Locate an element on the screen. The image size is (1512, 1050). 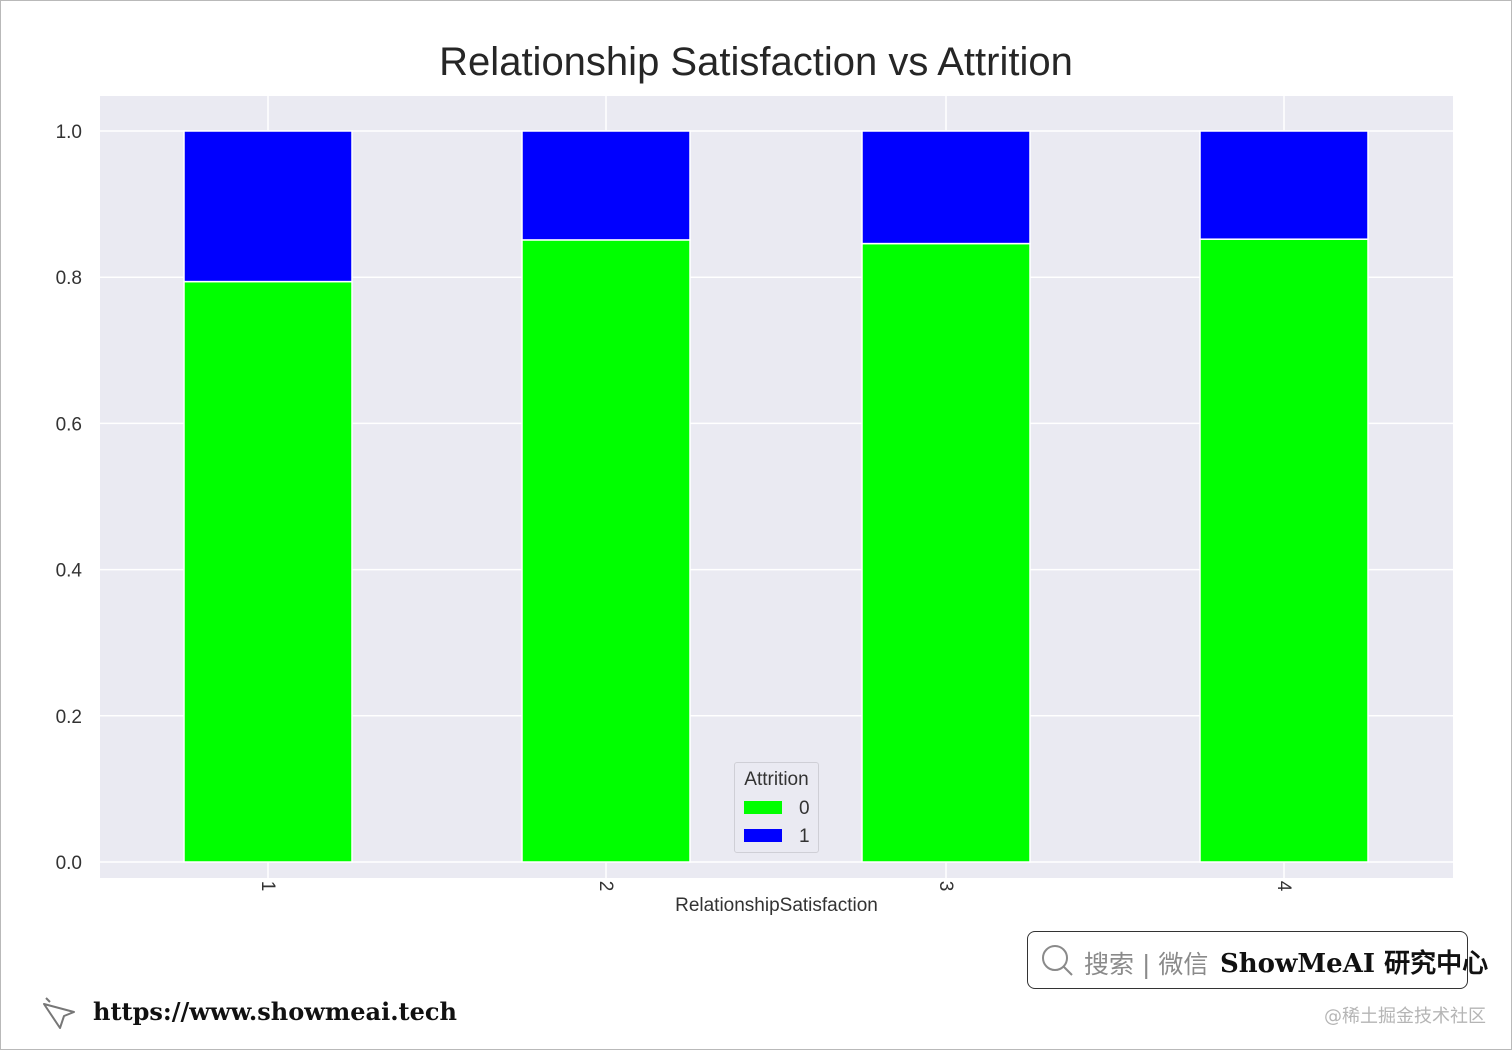
bar-cat1-series1 is located at coordinates (268, 206).